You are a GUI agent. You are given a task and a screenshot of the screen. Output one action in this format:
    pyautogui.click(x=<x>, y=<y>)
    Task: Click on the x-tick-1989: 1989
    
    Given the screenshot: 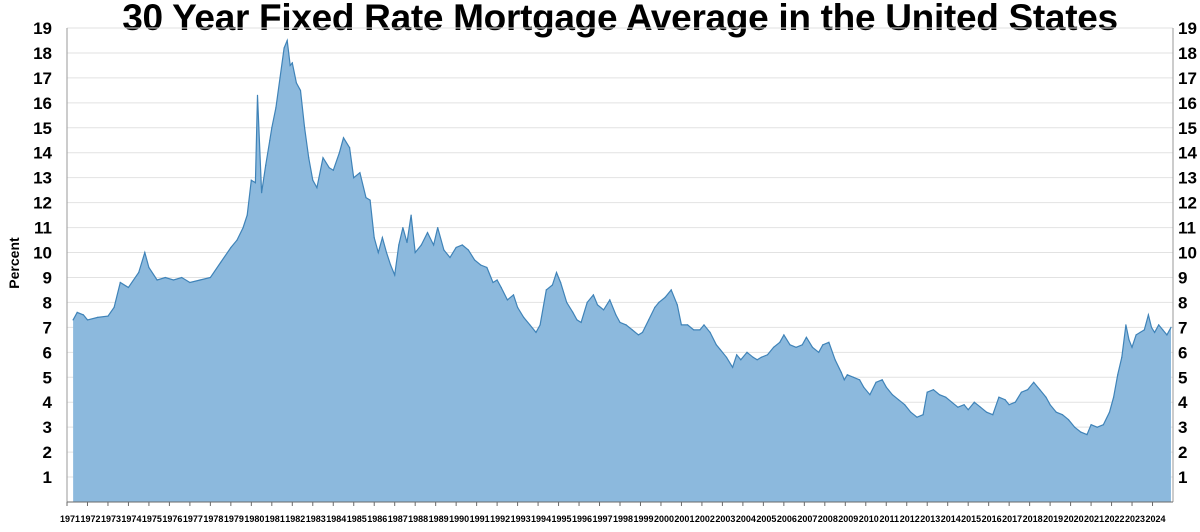 What is the action you would take?
    pyautogui.click(x=439, y=519)
    